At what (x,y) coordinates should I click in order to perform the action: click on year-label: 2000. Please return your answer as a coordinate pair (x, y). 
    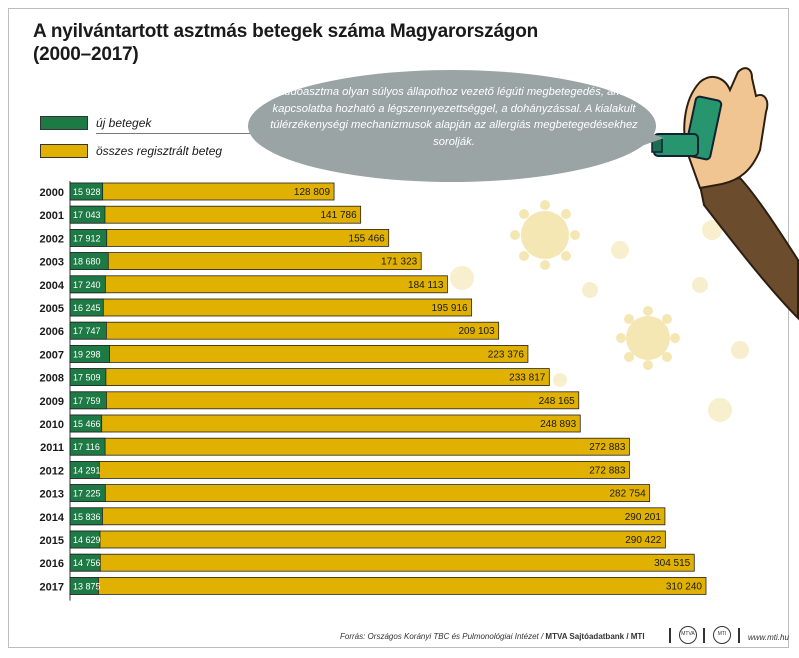
    Looking at the image, I should click on (52, 193).